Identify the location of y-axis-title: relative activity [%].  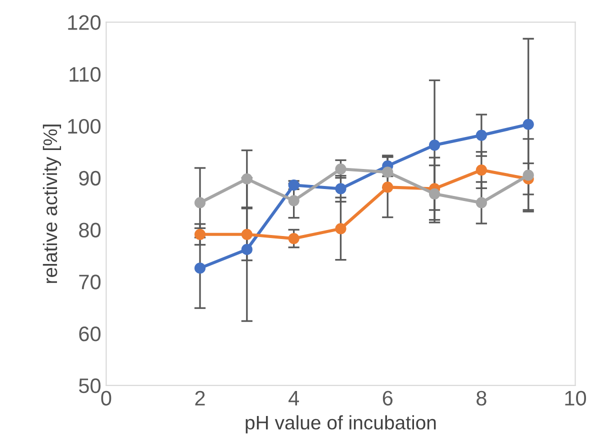
(52, 203).